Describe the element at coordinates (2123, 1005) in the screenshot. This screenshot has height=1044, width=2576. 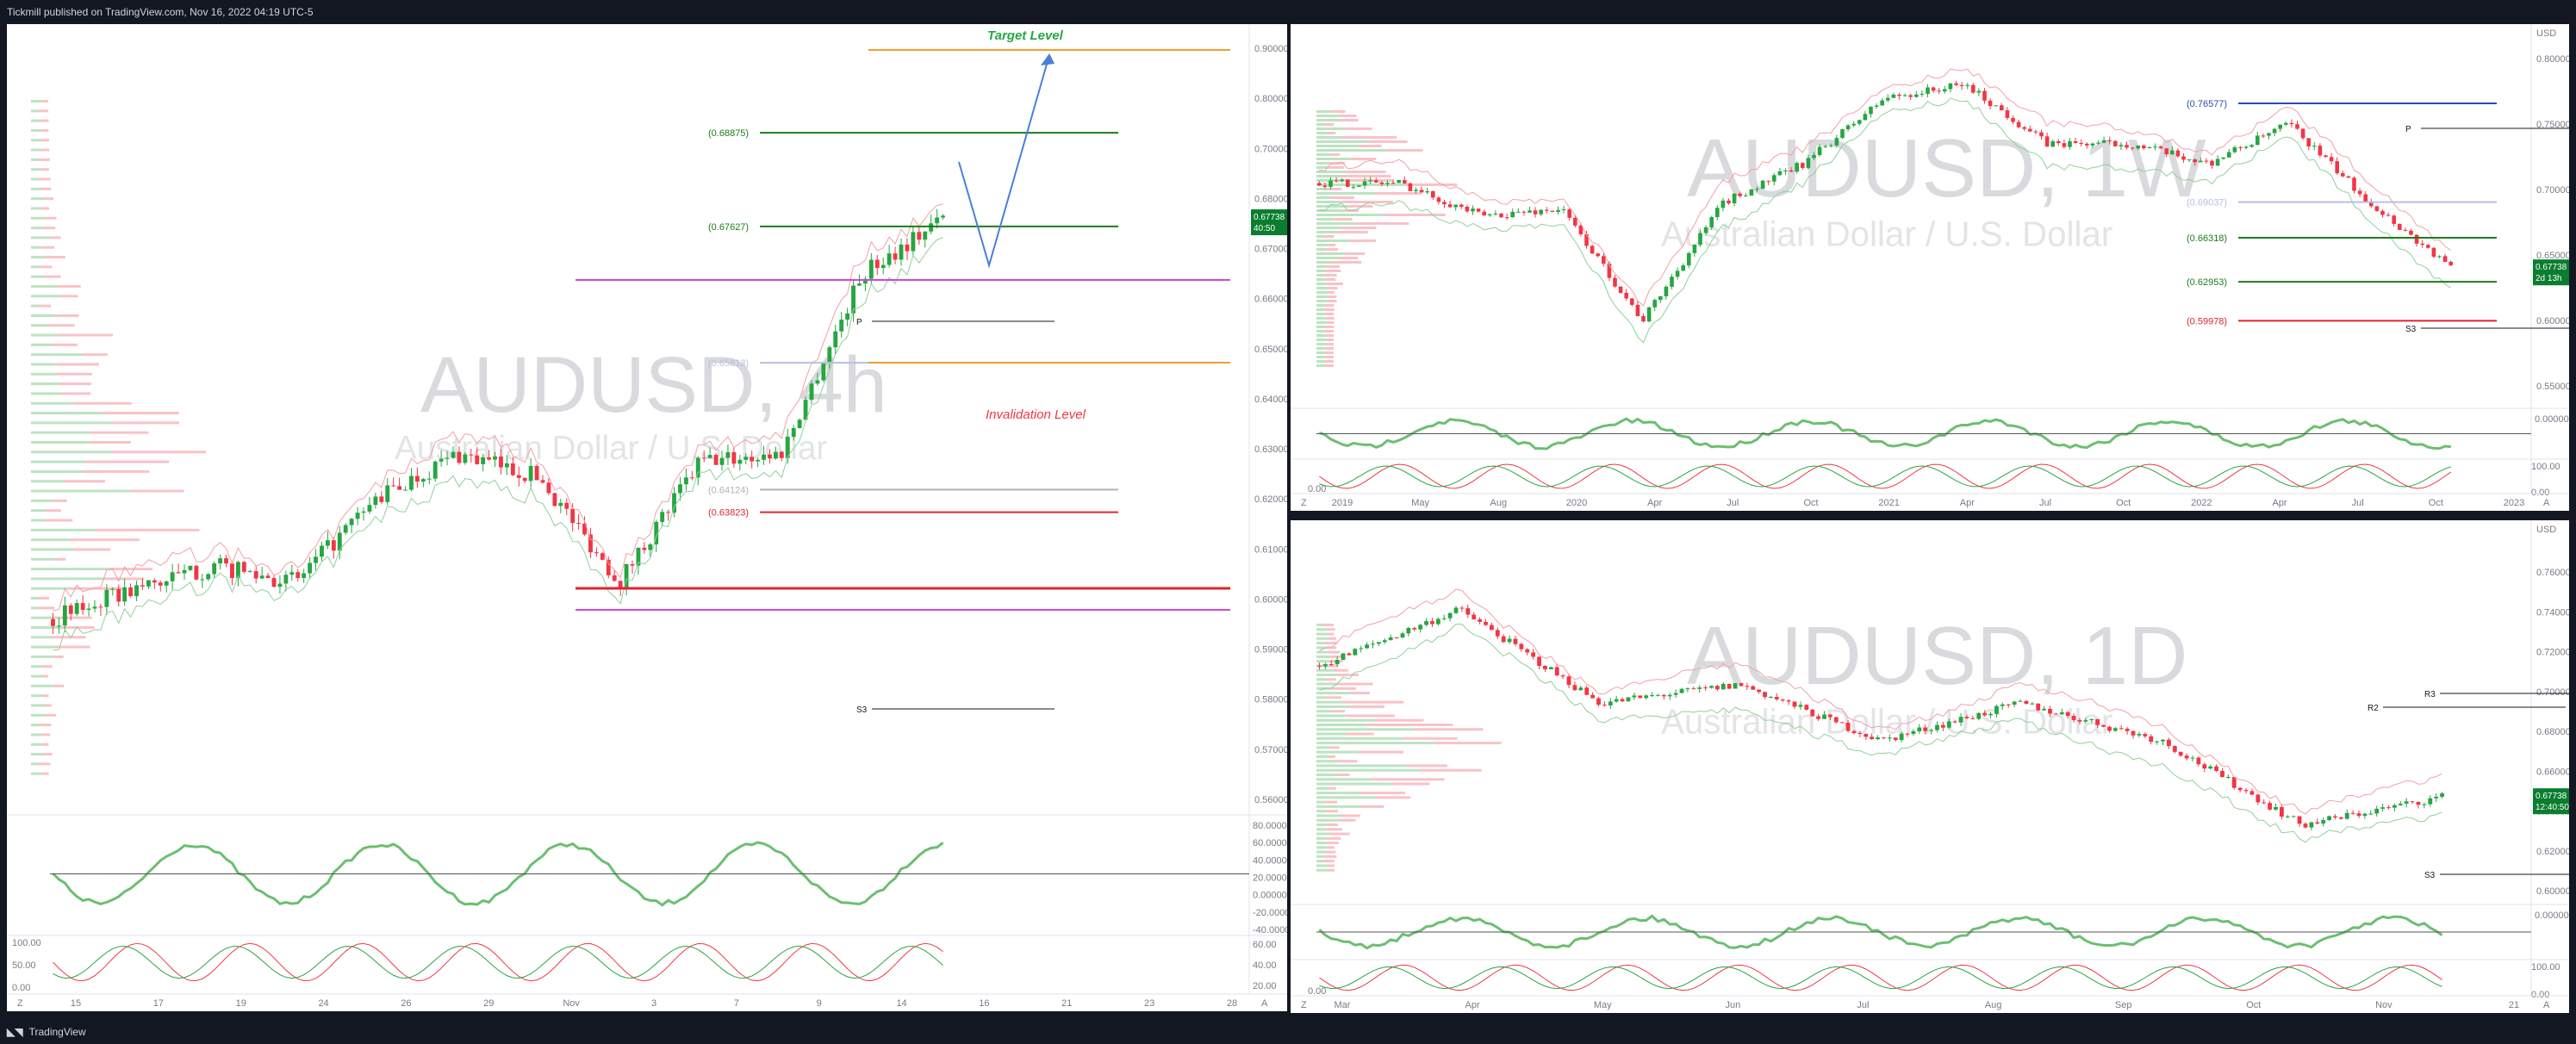
I see `time-axis-tick: Sep` at that location.